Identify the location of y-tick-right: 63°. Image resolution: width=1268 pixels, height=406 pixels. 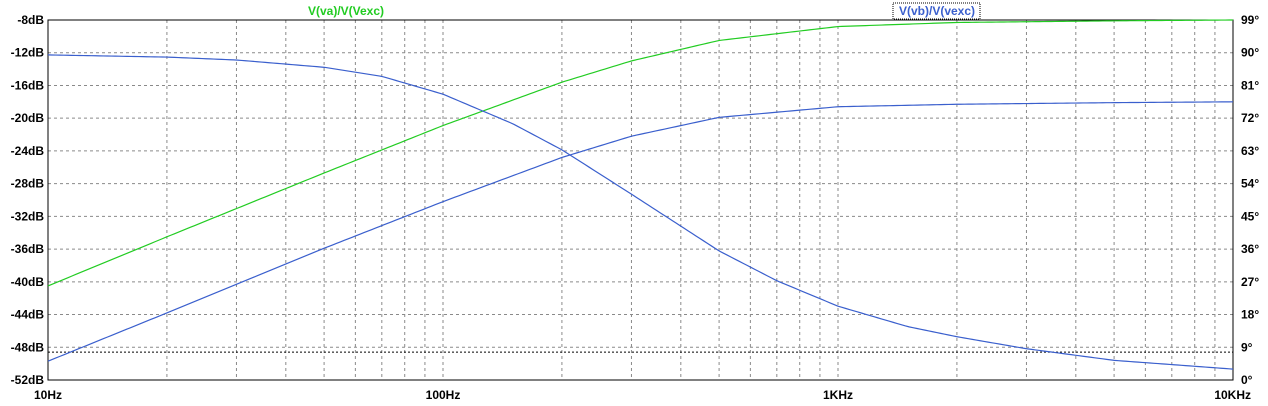
(1250, 151).